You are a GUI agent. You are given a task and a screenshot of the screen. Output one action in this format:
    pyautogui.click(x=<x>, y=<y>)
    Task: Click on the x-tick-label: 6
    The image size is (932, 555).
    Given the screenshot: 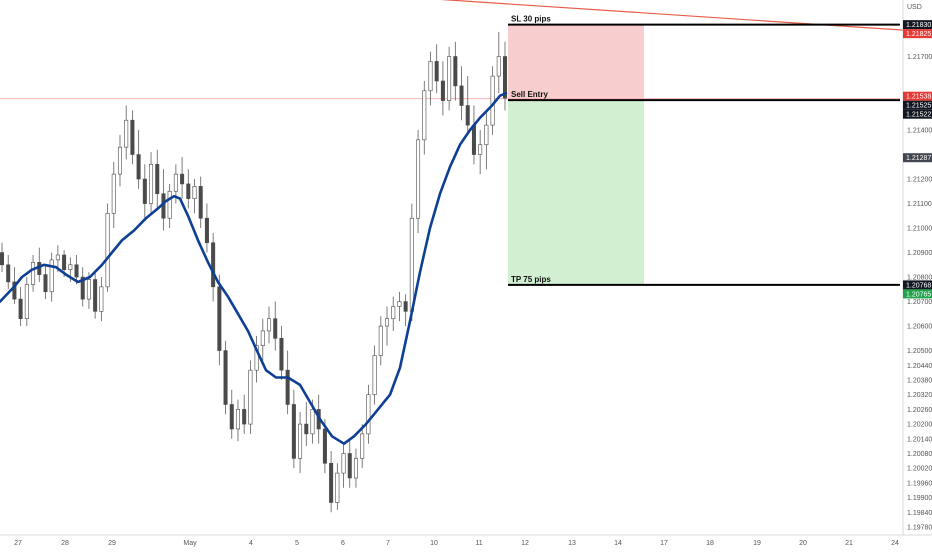 What is the action you would take?
    pyautogui.click(x=343, y=543)
    